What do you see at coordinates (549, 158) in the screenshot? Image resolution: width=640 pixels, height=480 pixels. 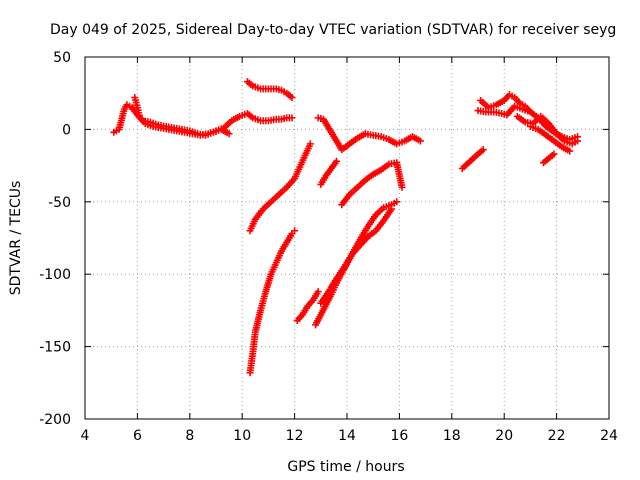 I see `series-tracks-o` at bounding box center [549, 158].